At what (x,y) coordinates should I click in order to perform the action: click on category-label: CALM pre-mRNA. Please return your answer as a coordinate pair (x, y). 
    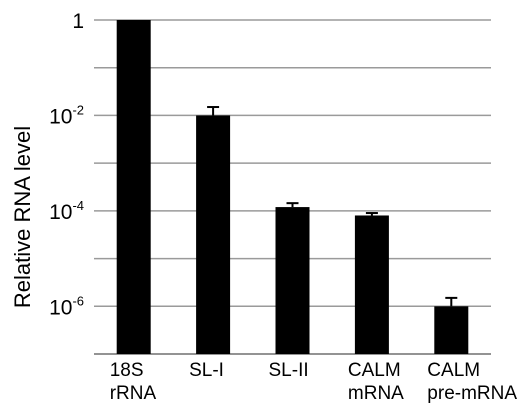
    Looking at the image, I should click on (472, 382).